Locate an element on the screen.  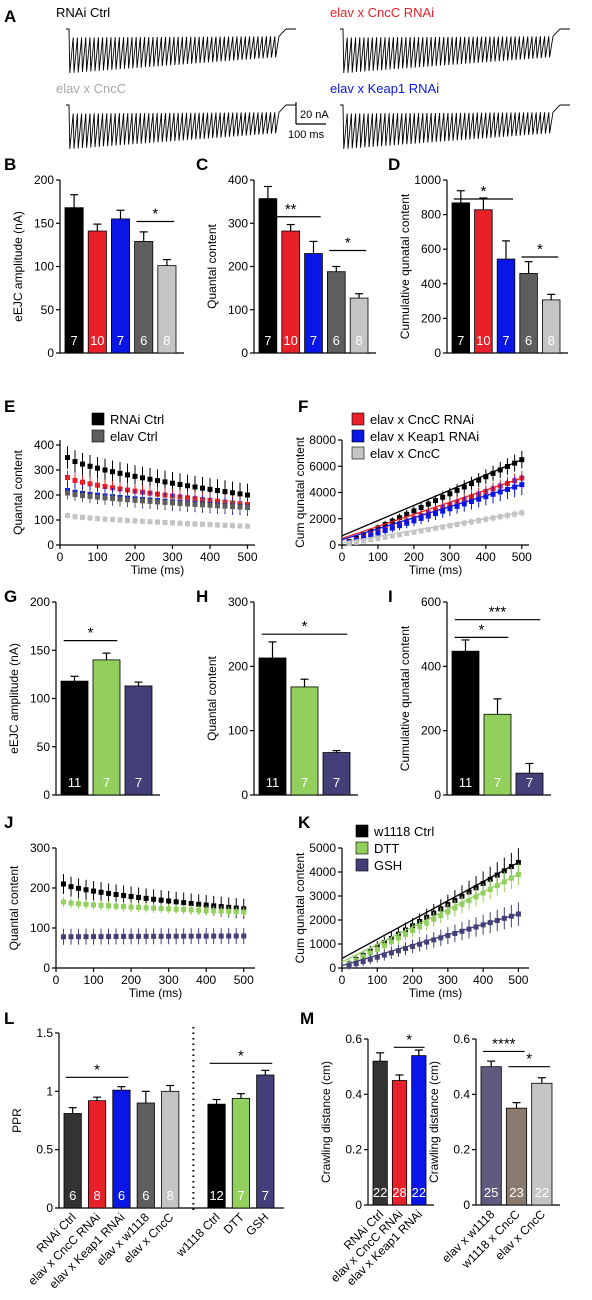
trace-label: elav x Keap1 RNAi is located at coordinates (384, 88).